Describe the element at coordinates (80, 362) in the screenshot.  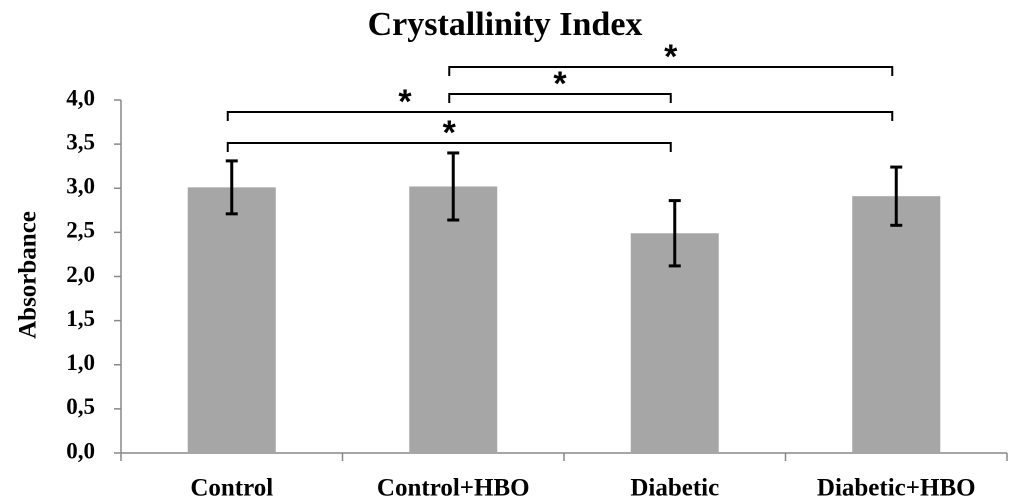
I see `y-tick-label: 1,0` at that location.